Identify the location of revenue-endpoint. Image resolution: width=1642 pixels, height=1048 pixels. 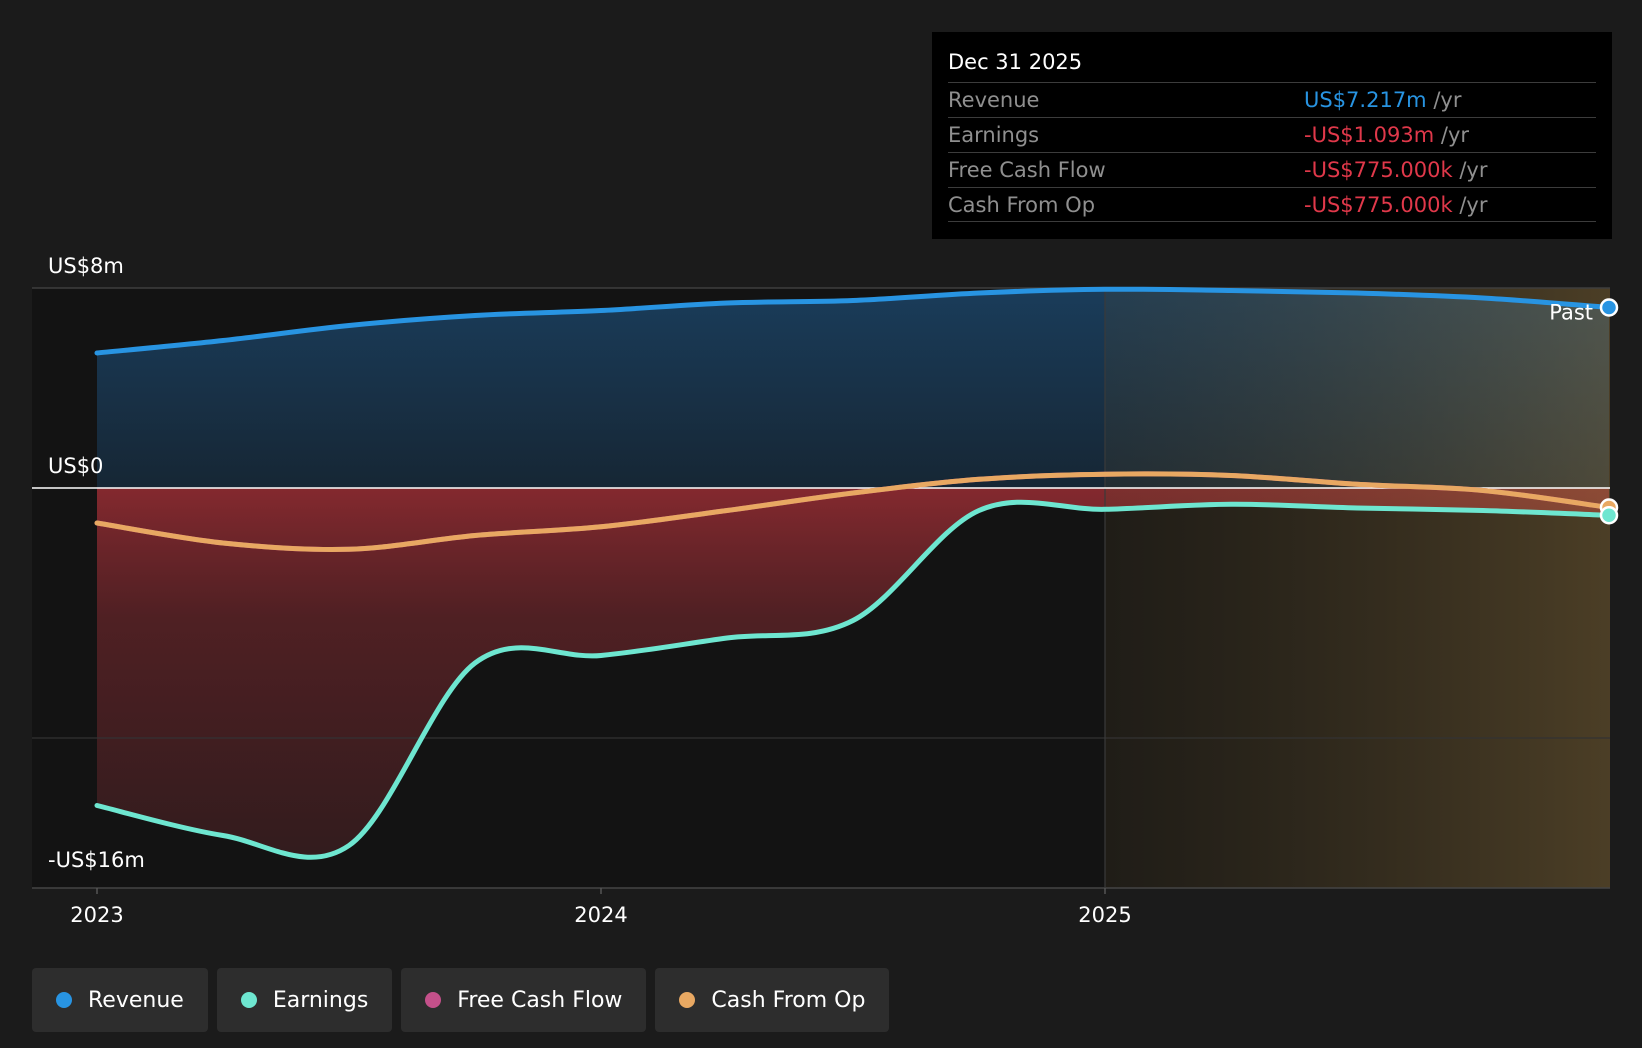
(1609, 307).